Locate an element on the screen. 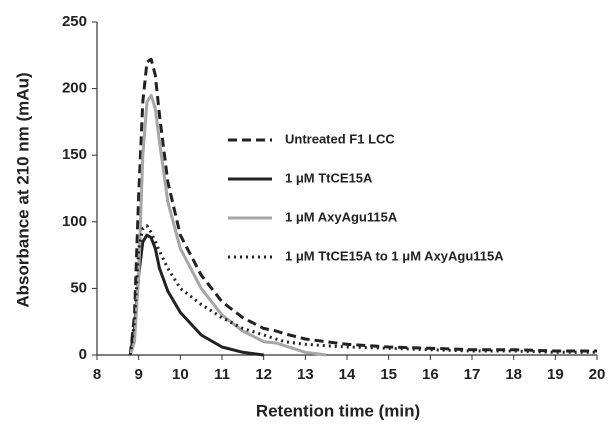 The image size is (608, 432). legend-label: Untreated F1 LCC is located at coordinates (340, 138).